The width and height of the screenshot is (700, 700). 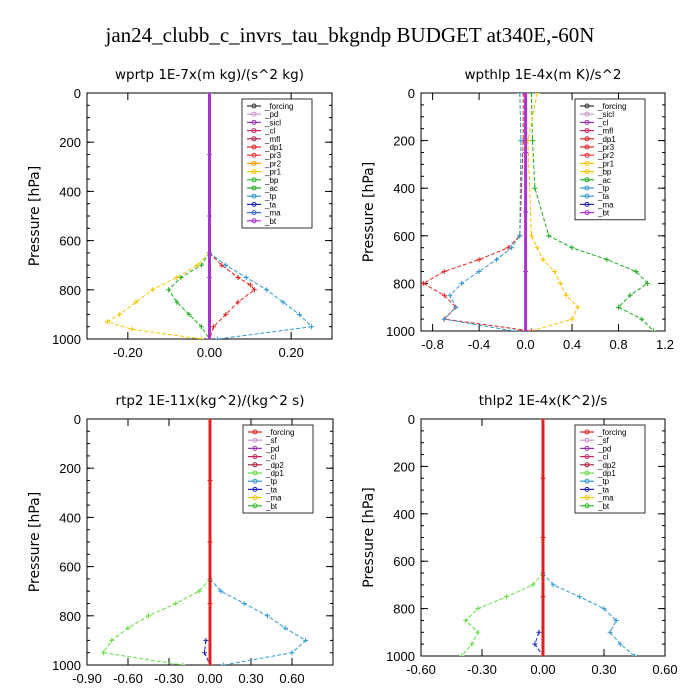 I want to click on series-line-ac, so click(x=189, y=295).